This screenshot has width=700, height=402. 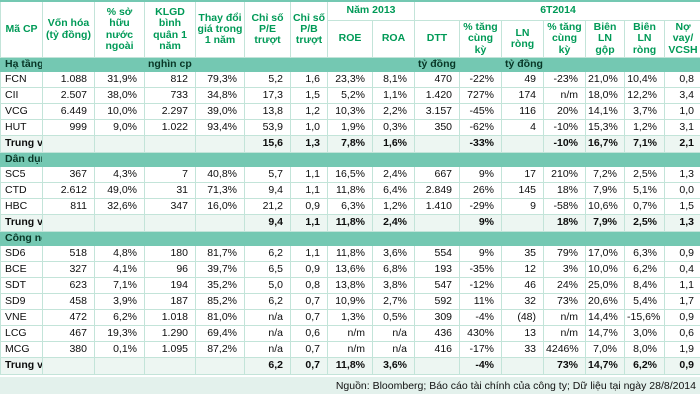 I want to click on value-cell: 16,0%, so click(x=220, y=206).